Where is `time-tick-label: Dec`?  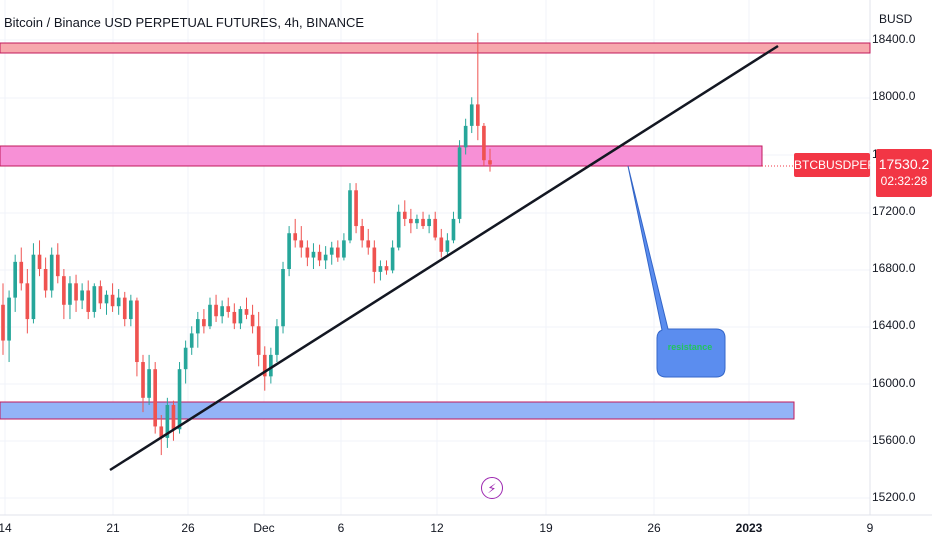
time-tick-label: Dec is located at coordinates (264, 528).